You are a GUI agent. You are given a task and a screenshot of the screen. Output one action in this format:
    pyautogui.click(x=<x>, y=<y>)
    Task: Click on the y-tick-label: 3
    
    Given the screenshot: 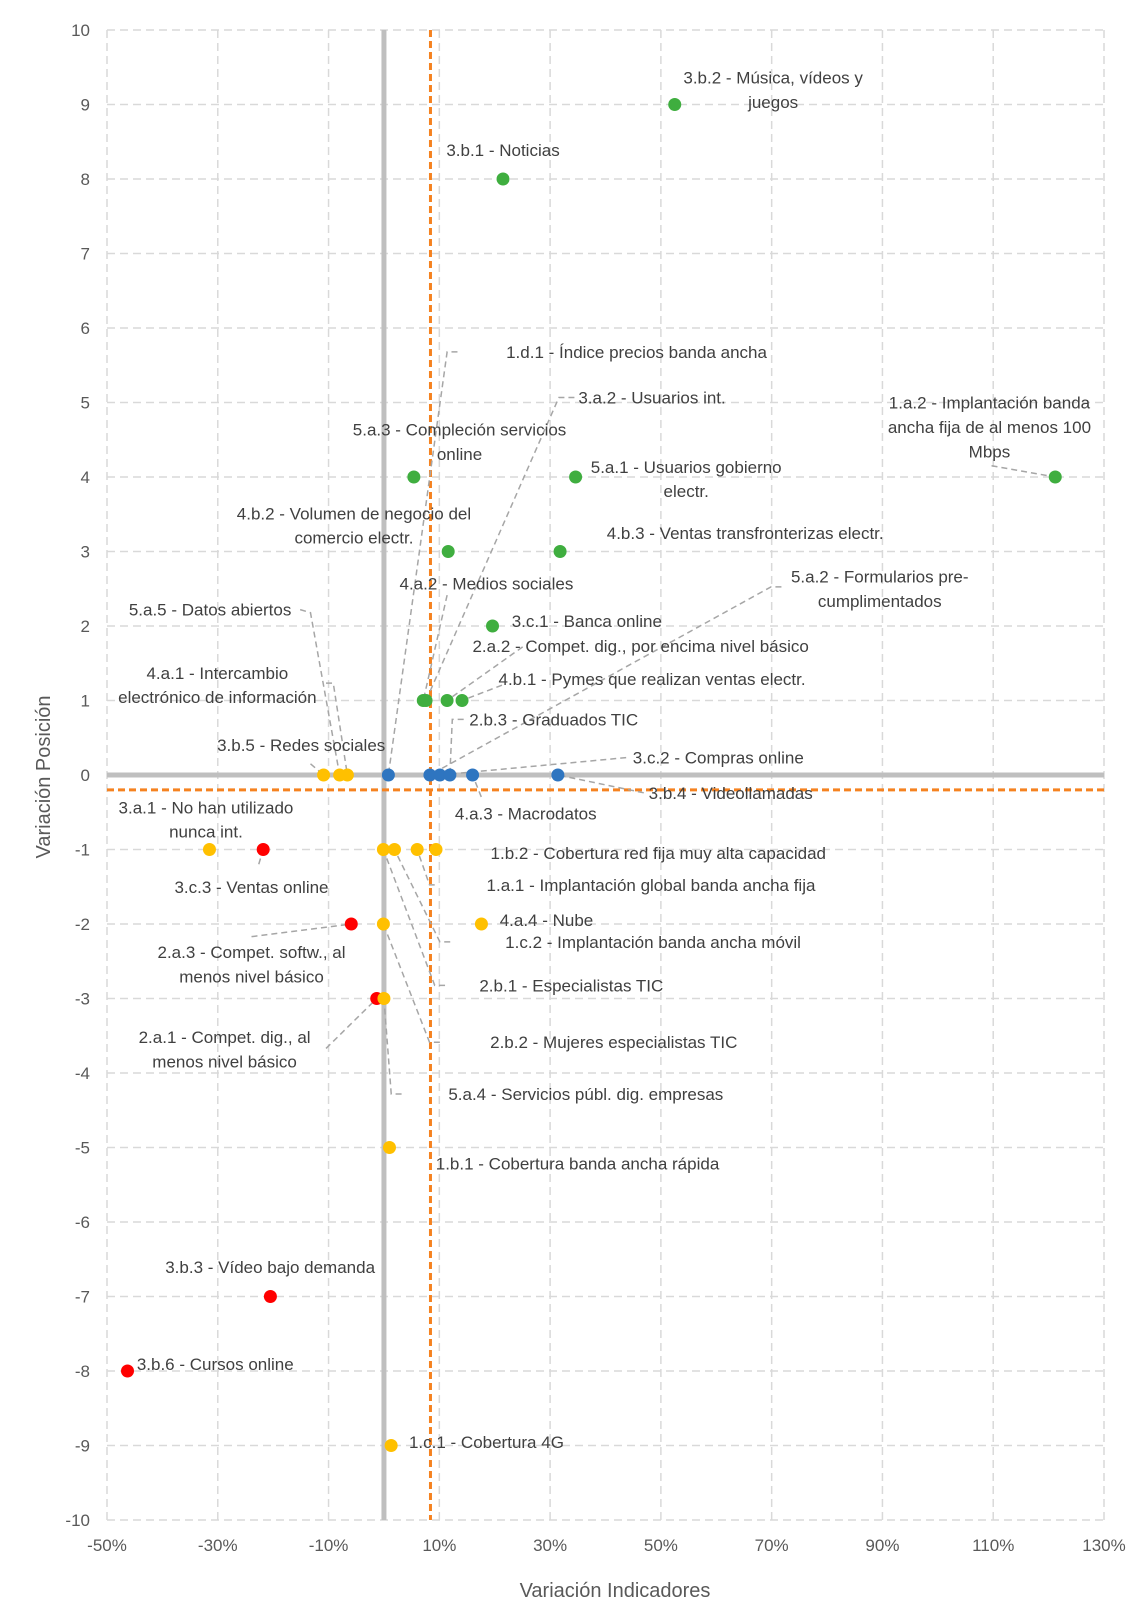 What is the action you would take?
    pyautogui.click(x=85, y=552)
    